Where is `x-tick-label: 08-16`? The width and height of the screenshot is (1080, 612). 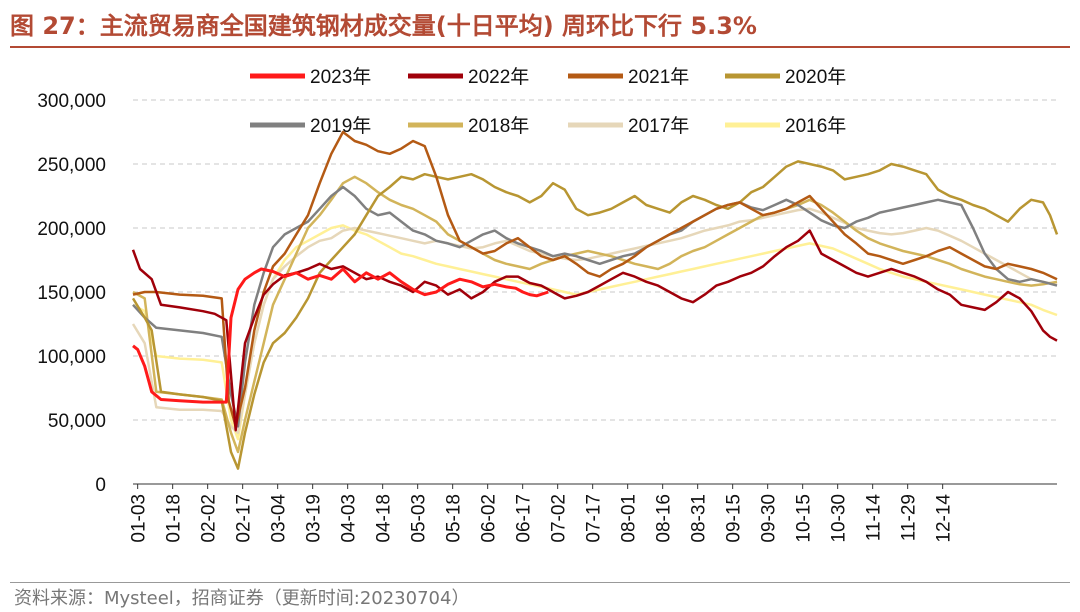
x-tick-label: 08-16 is located at coordinates (664, 518).